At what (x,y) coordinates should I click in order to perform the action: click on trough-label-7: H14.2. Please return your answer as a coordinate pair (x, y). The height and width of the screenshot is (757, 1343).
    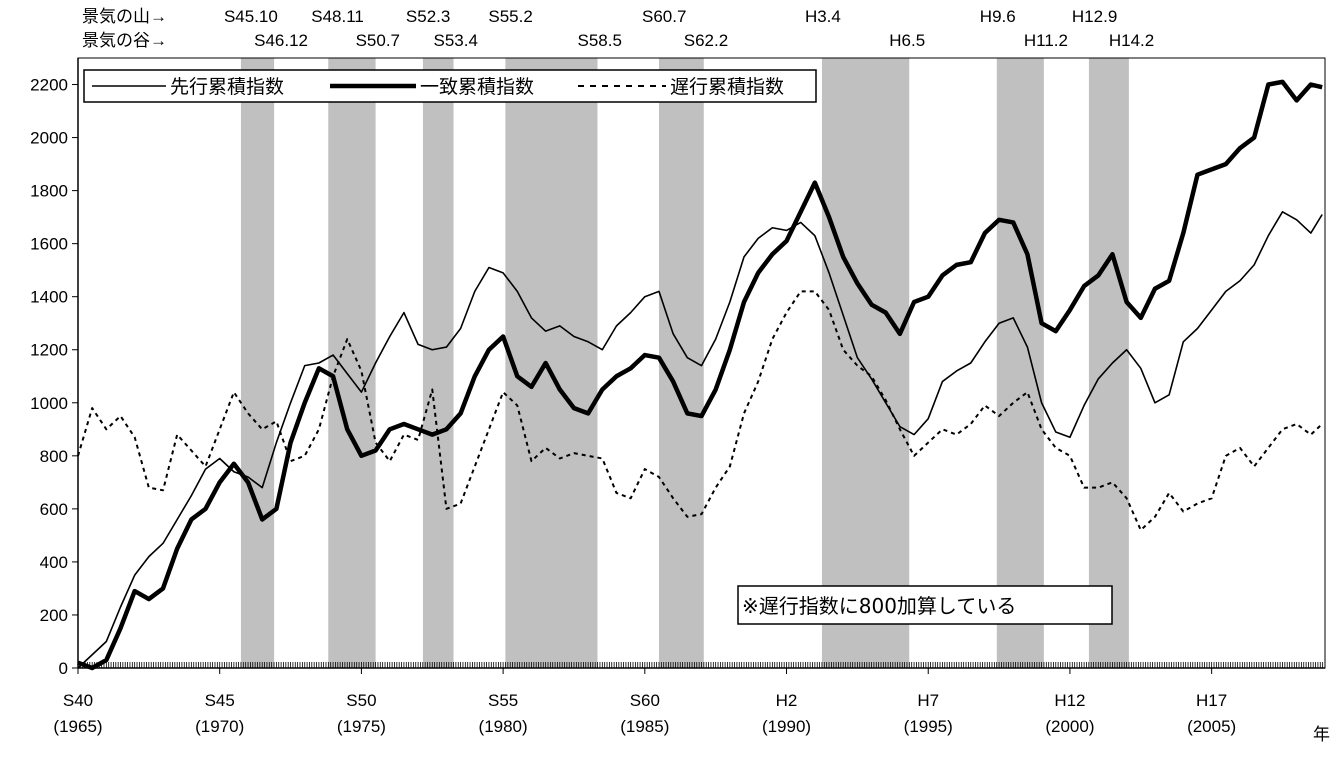
    Looking at the image, I should click on (1131, 40).